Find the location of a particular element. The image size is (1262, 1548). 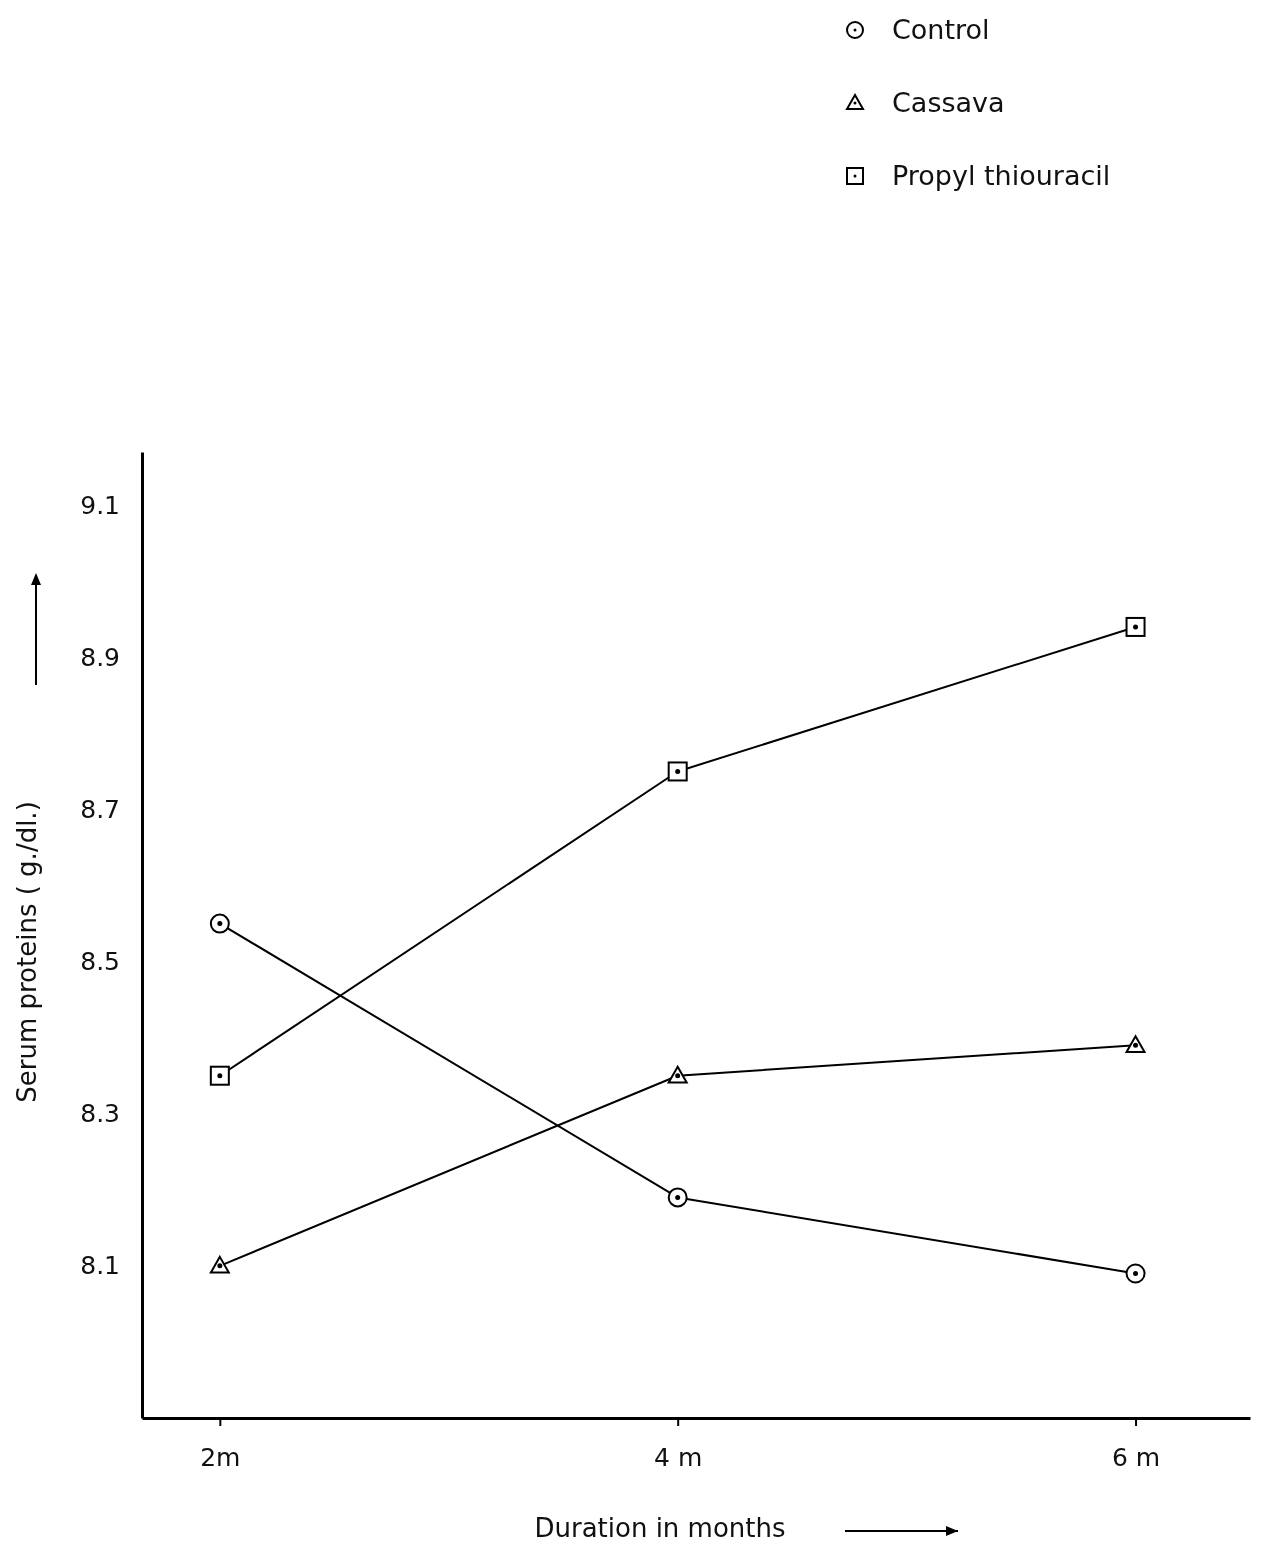

y-tick-label: 8.5 is located at coordinates (100, 962).